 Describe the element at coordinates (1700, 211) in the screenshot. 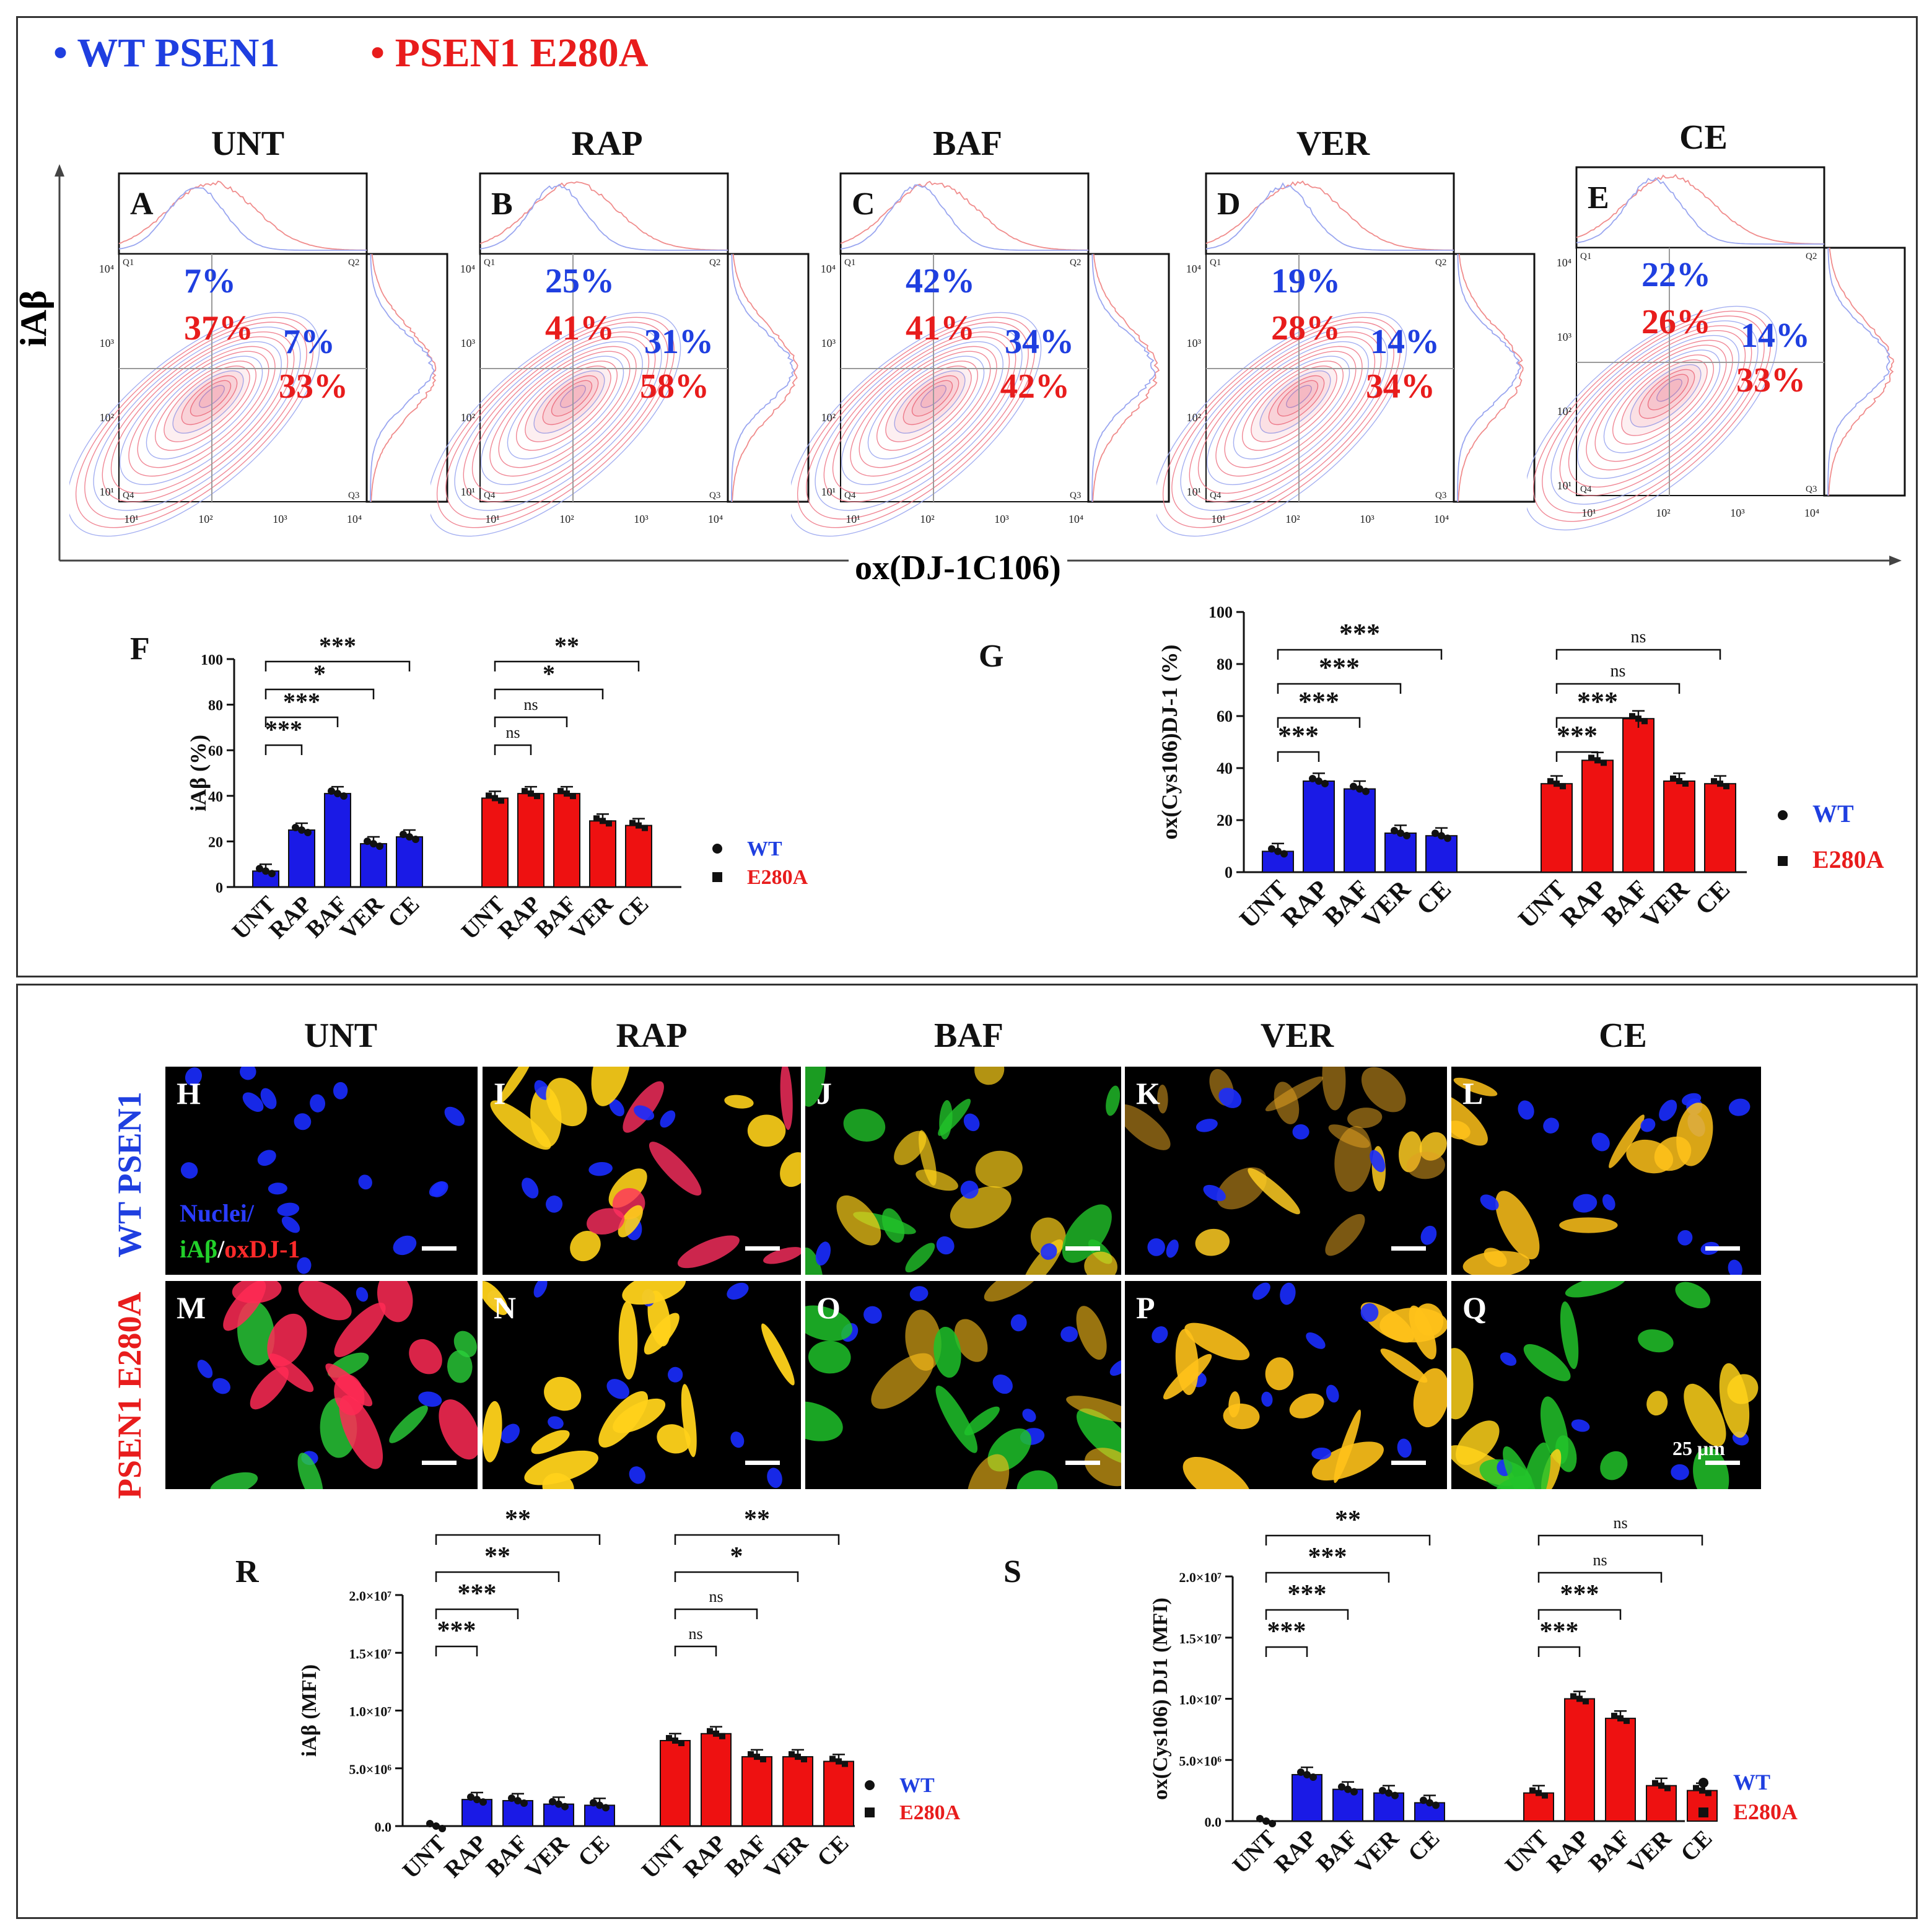

I see `histogram-top-wt` at that location.